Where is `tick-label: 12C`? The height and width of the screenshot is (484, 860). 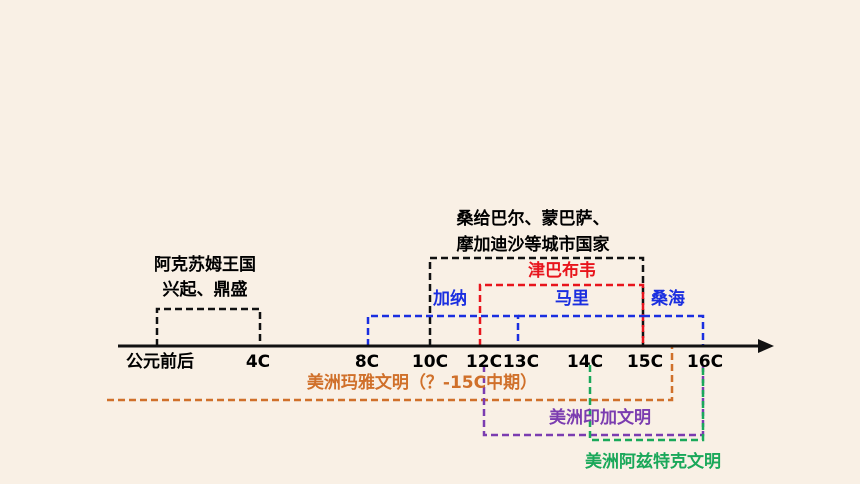
tick-label: 12C is located at coordinates (484, 362).